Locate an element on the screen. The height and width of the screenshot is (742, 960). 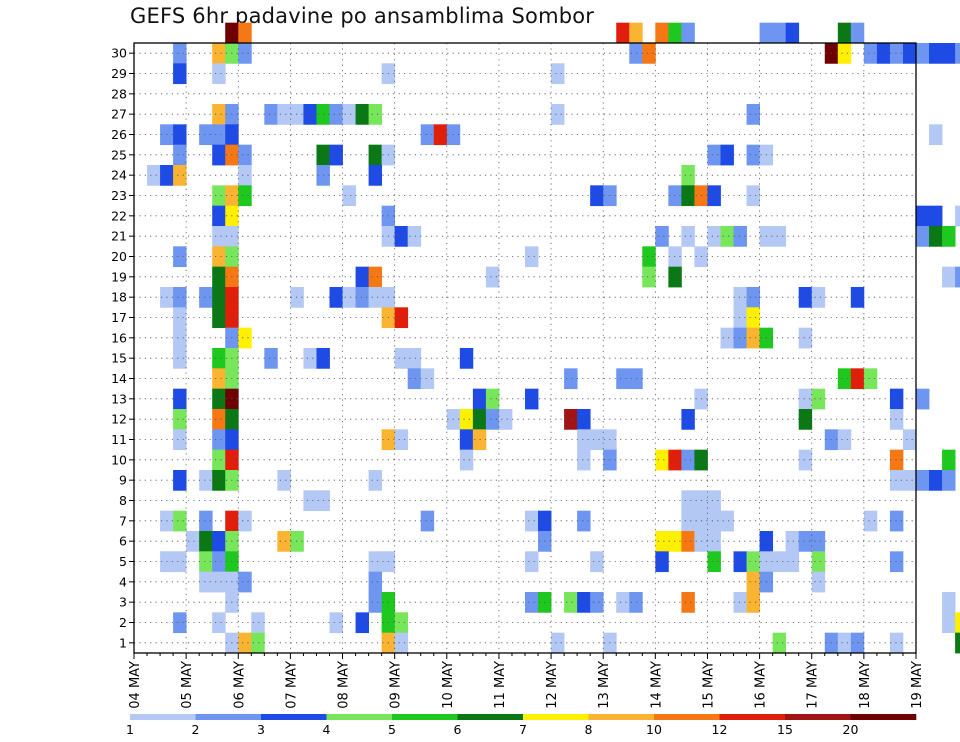
y-tick-label: 30 is located at coordinates (119, 53).